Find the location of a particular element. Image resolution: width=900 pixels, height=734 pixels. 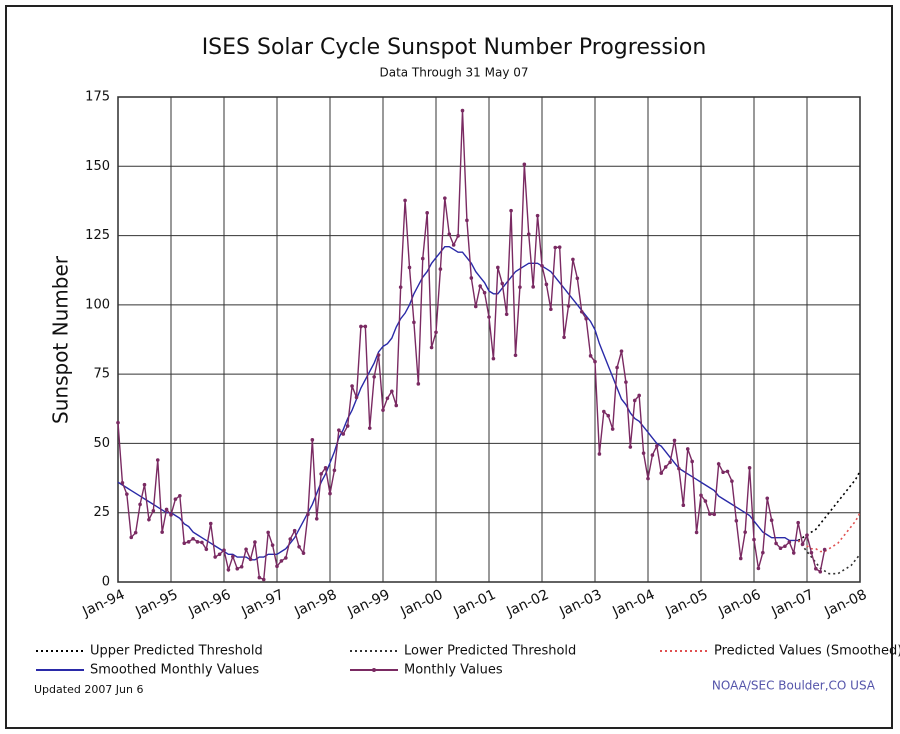

y-tick-label: 25 is located at coordinates (101, 512).